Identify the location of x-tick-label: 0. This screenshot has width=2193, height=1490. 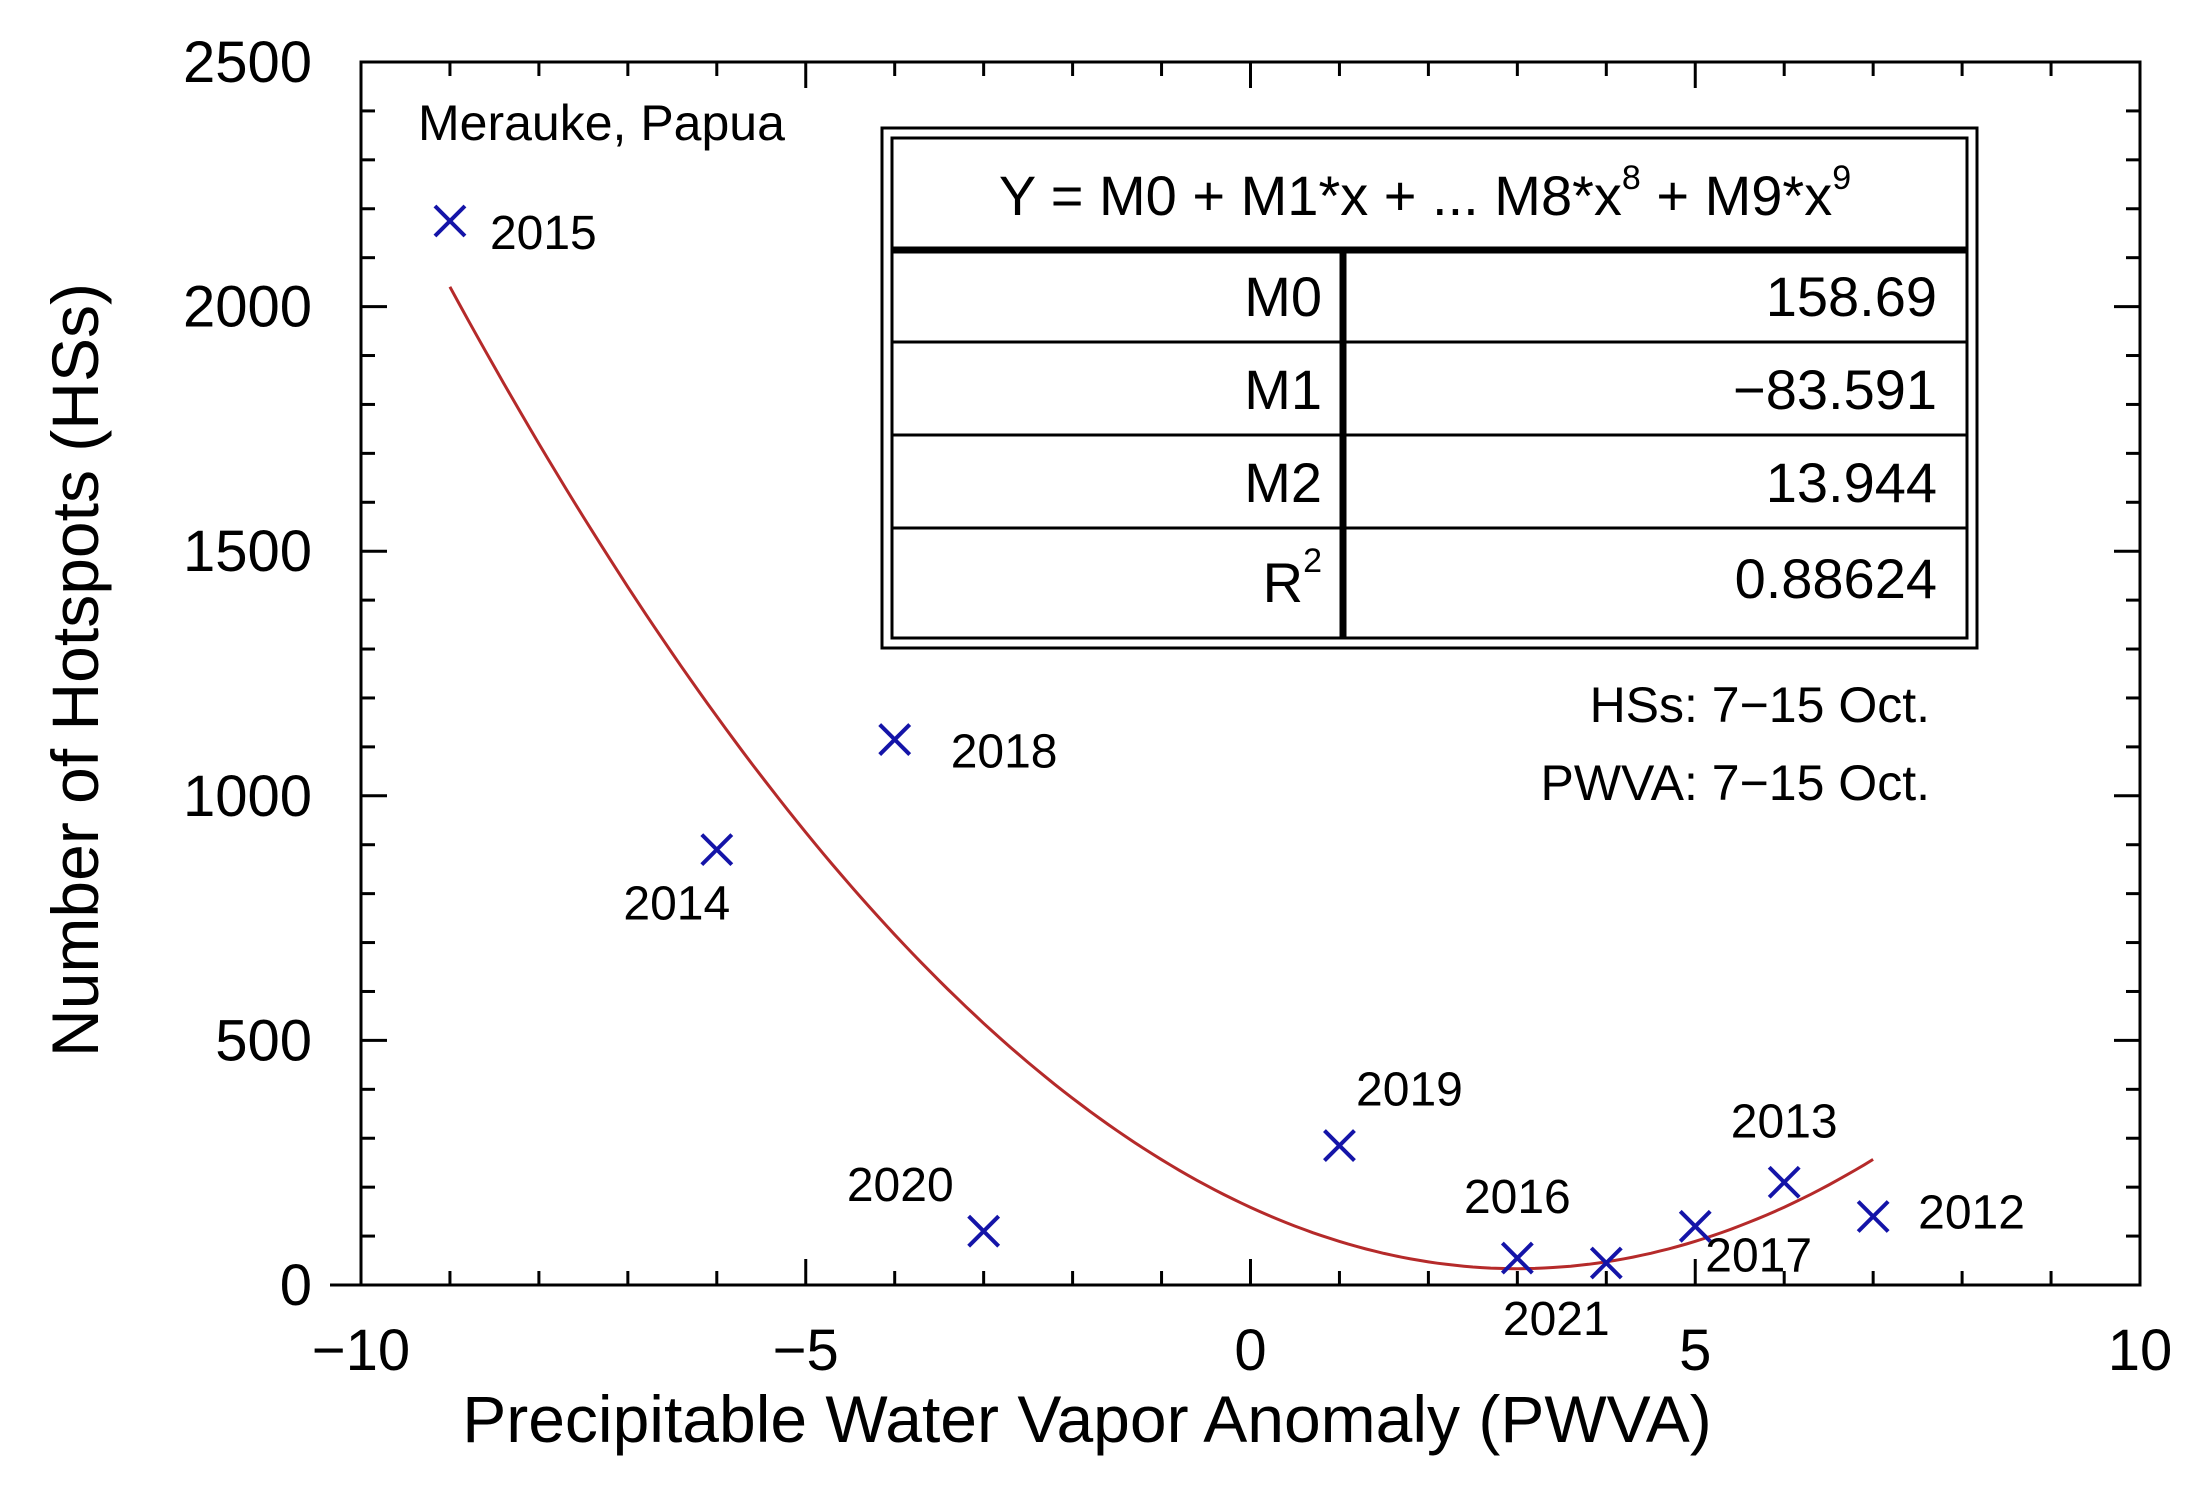
(1250, 1350).